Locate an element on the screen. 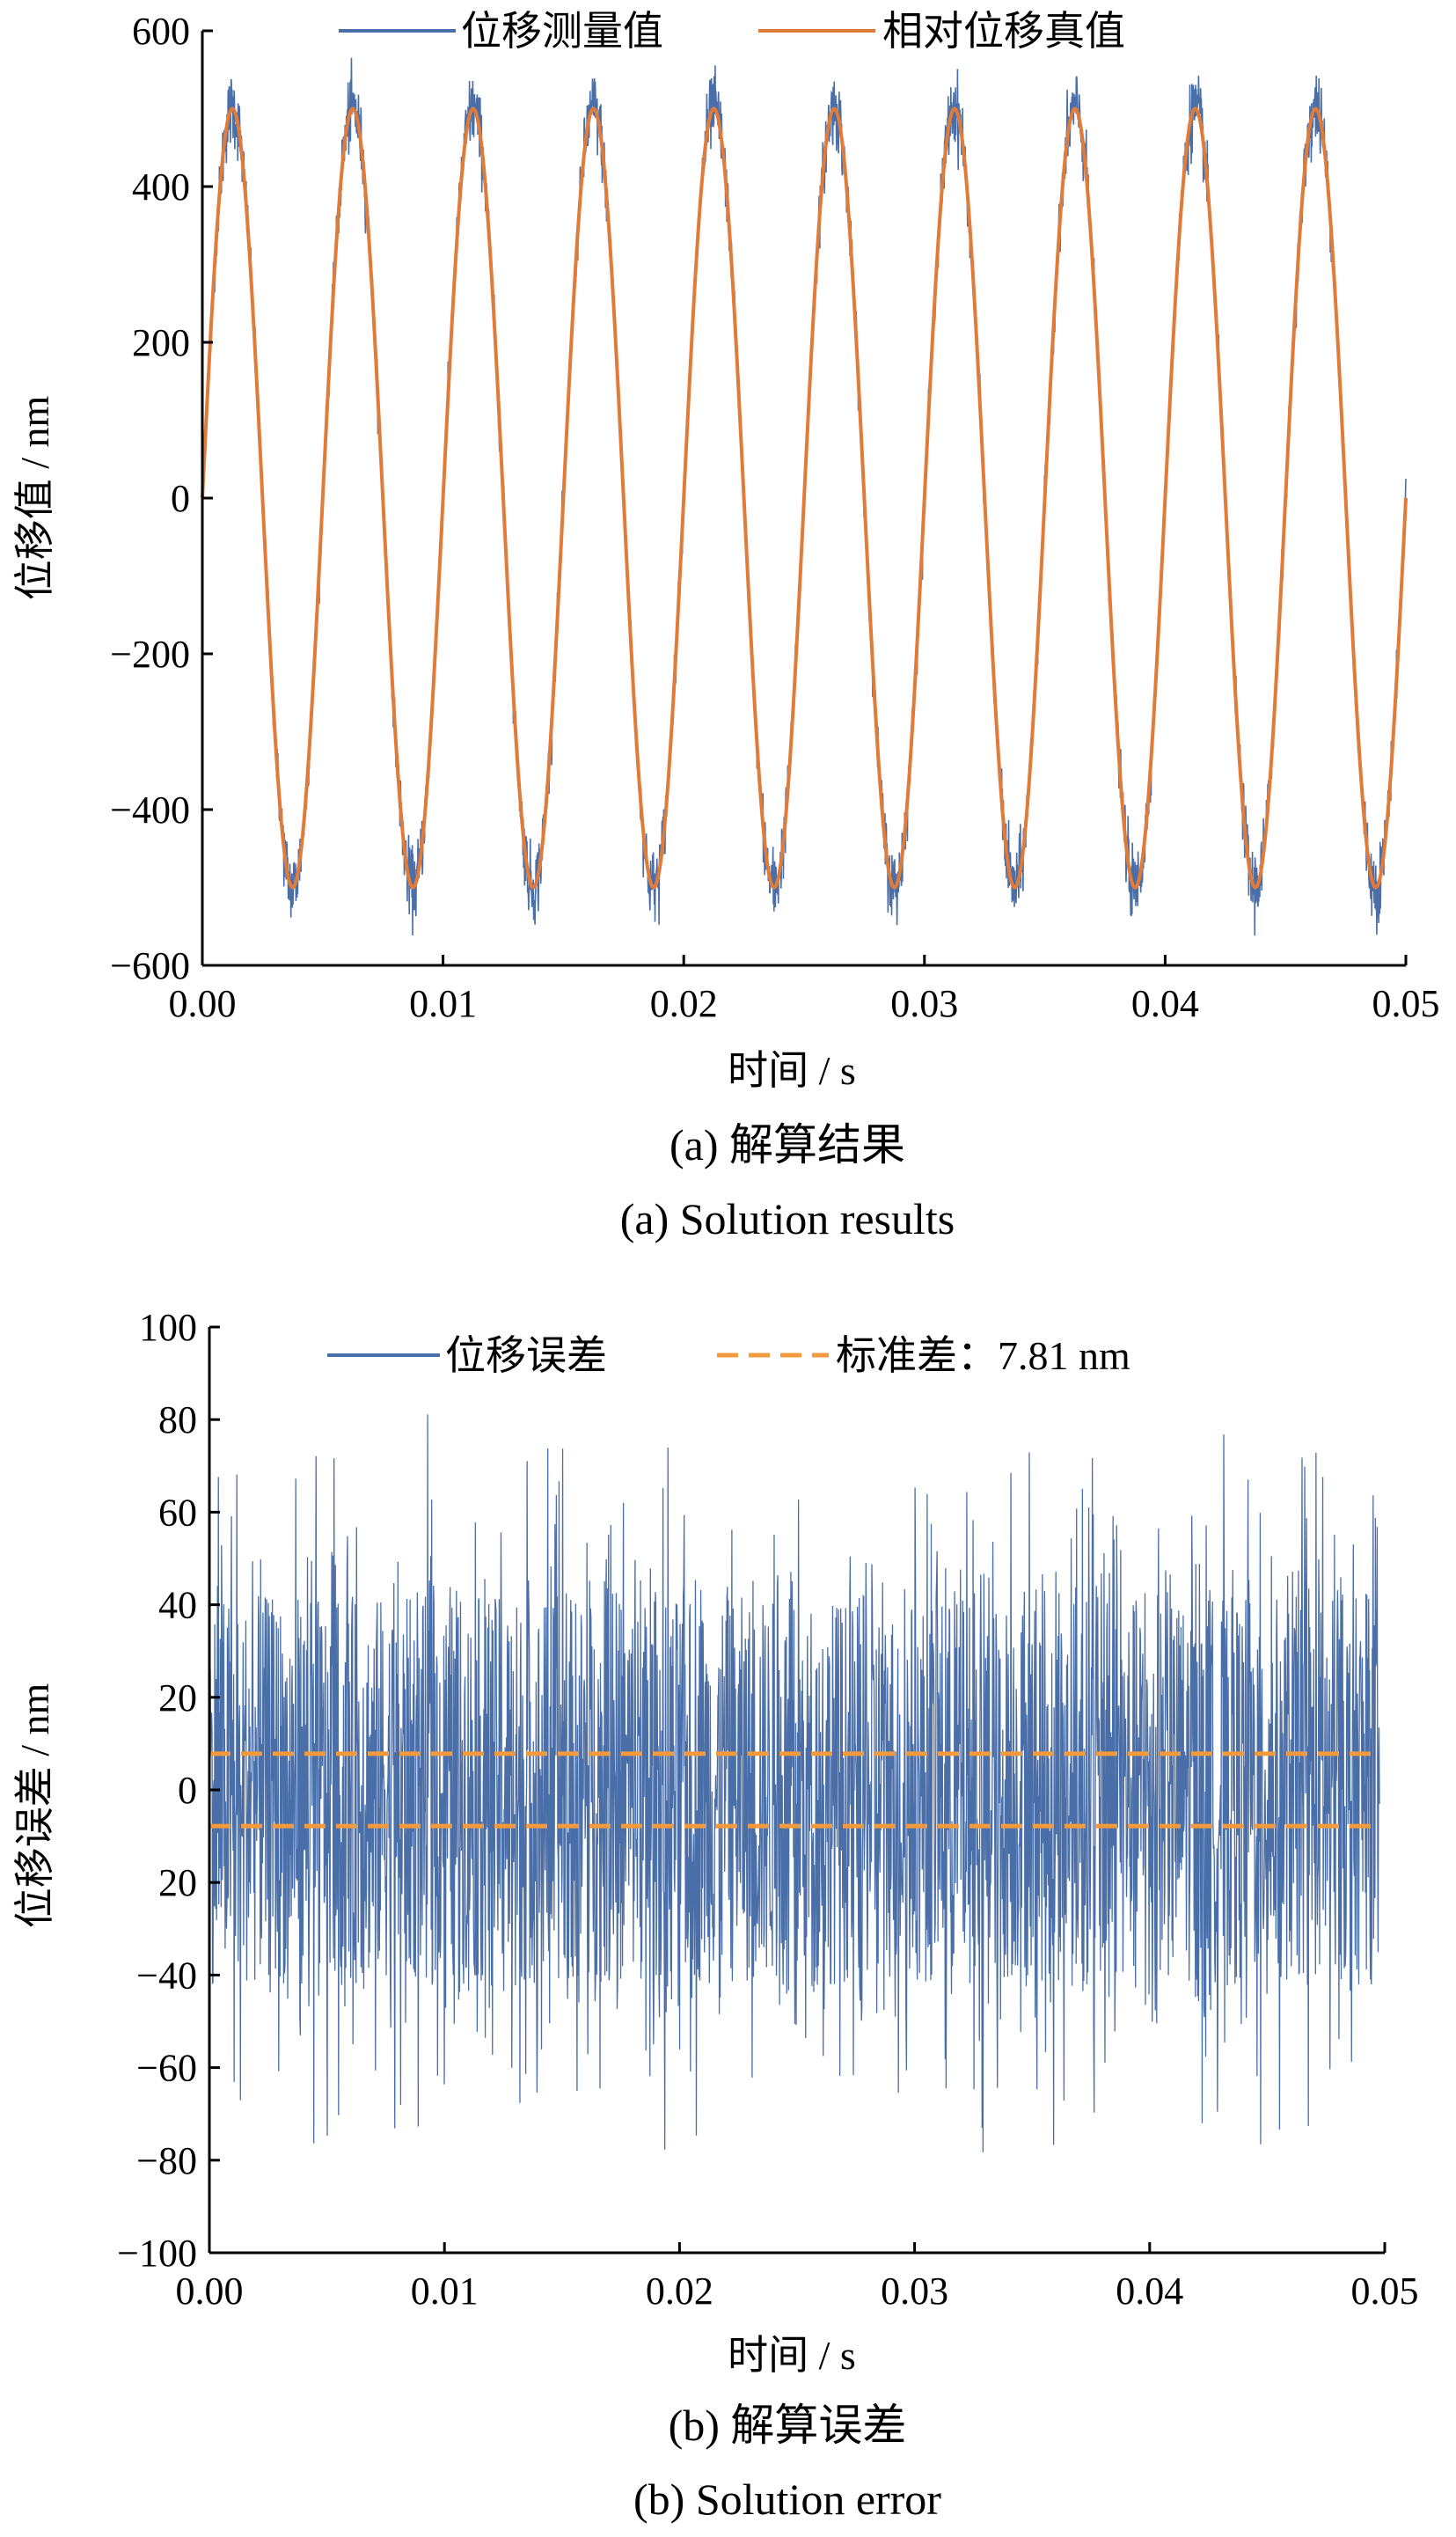  chart-a-caption-en: (a) Solution results is located at coordinates (787, 1218).